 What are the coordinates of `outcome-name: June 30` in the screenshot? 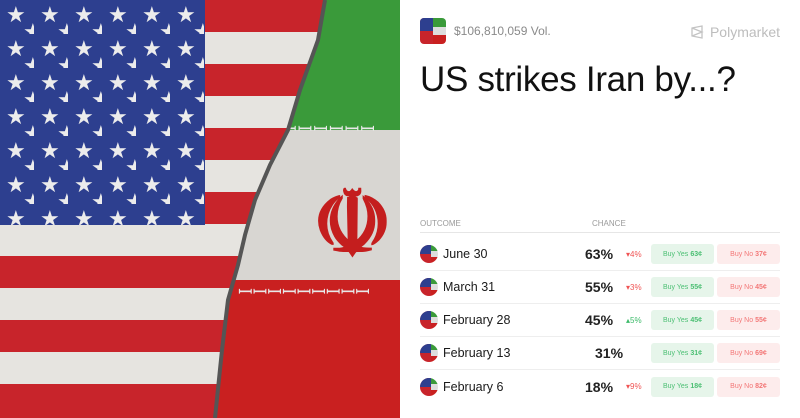 It's located at (465, 254).